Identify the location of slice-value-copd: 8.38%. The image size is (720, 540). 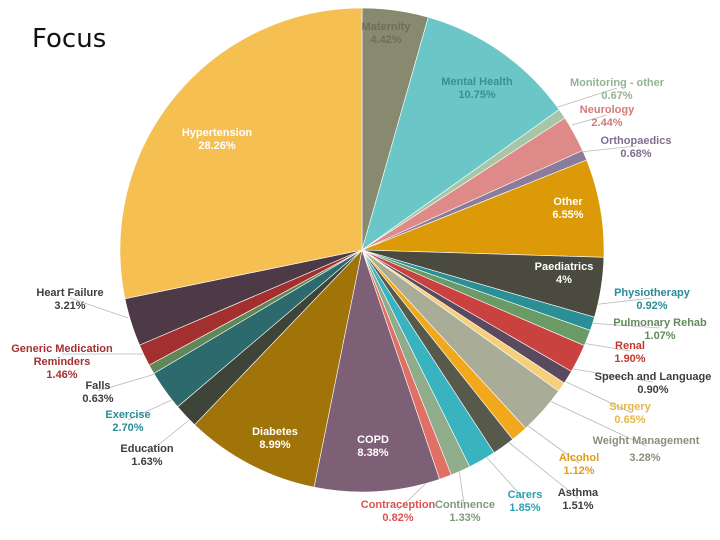
(372, 453).